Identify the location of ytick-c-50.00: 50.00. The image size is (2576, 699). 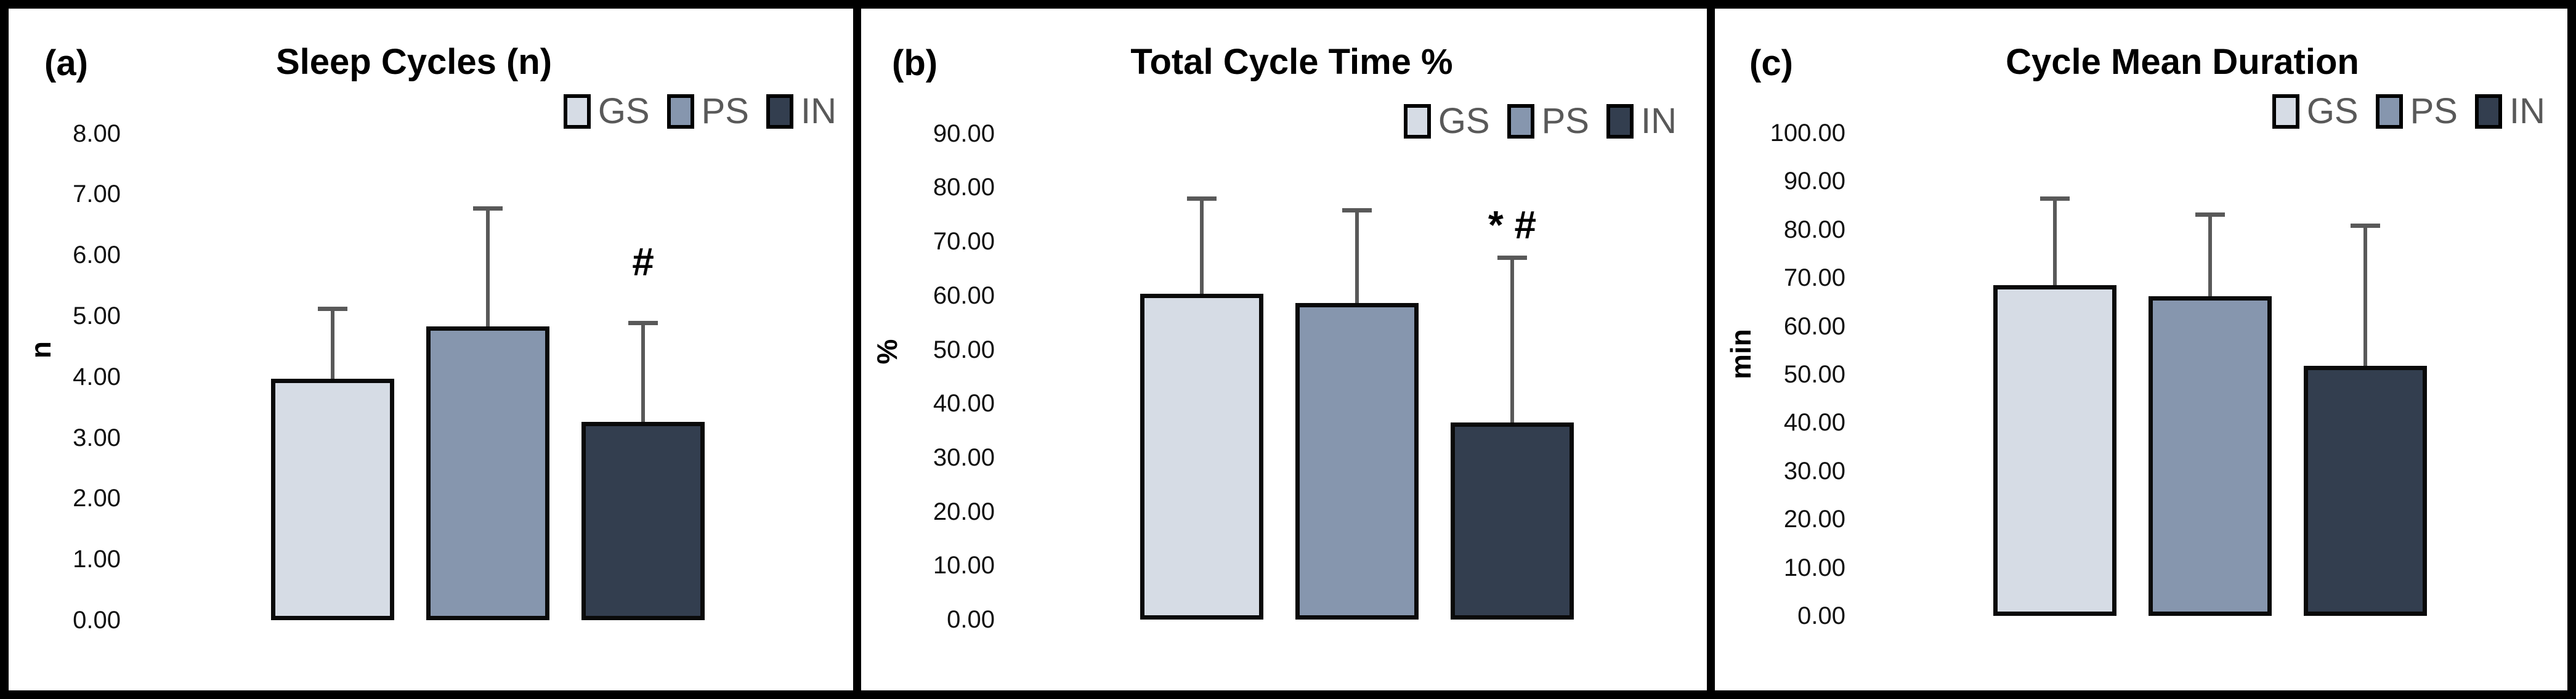
(1814, 374).